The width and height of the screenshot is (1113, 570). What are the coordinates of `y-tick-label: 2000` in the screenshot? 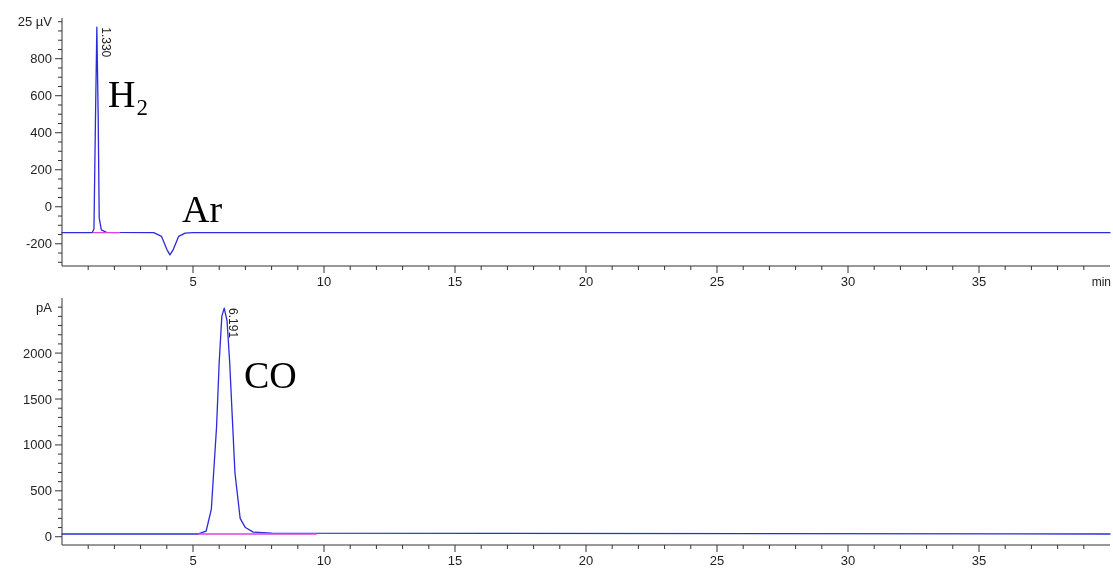 It's located at (37, 353).